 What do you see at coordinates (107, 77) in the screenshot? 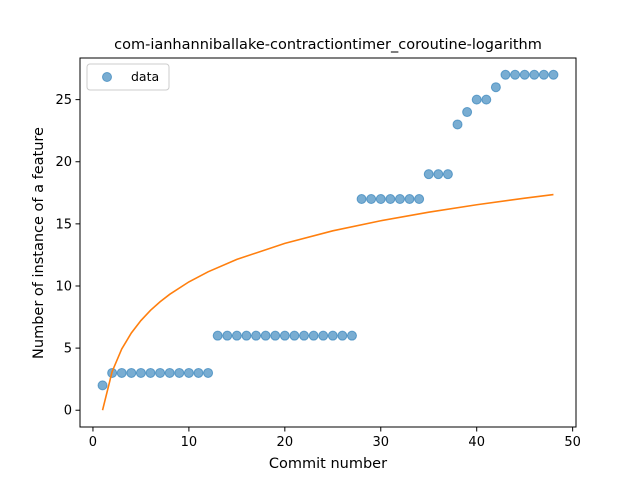
I see `legend-marker-data` at bounding box center [107, 77].